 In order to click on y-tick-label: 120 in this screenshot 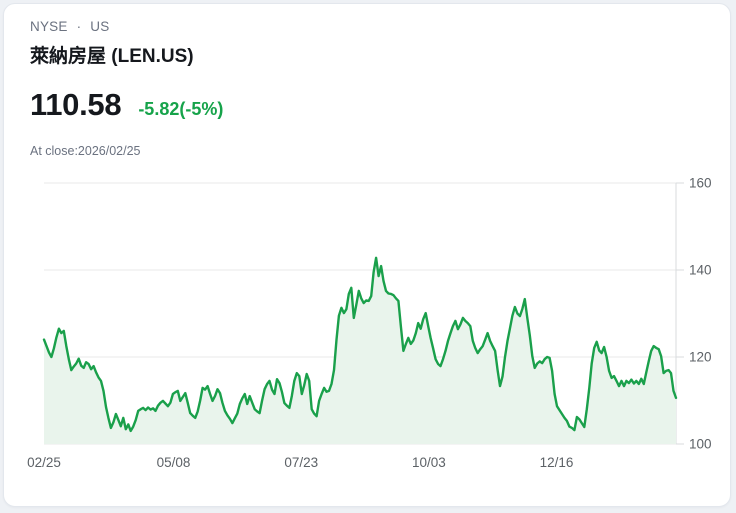, I will do `click(700, 357)`.